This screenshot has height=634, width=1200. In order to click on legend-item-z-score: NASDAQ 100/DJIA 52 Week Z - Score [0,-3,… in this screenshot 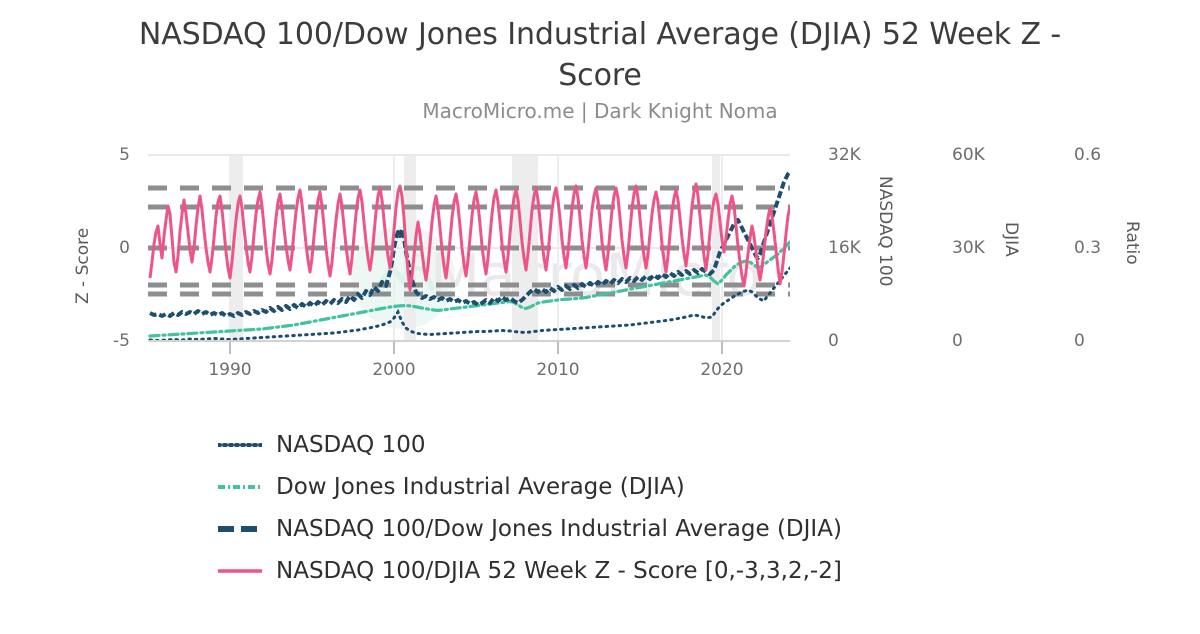, I will do `click(648, 571)`.